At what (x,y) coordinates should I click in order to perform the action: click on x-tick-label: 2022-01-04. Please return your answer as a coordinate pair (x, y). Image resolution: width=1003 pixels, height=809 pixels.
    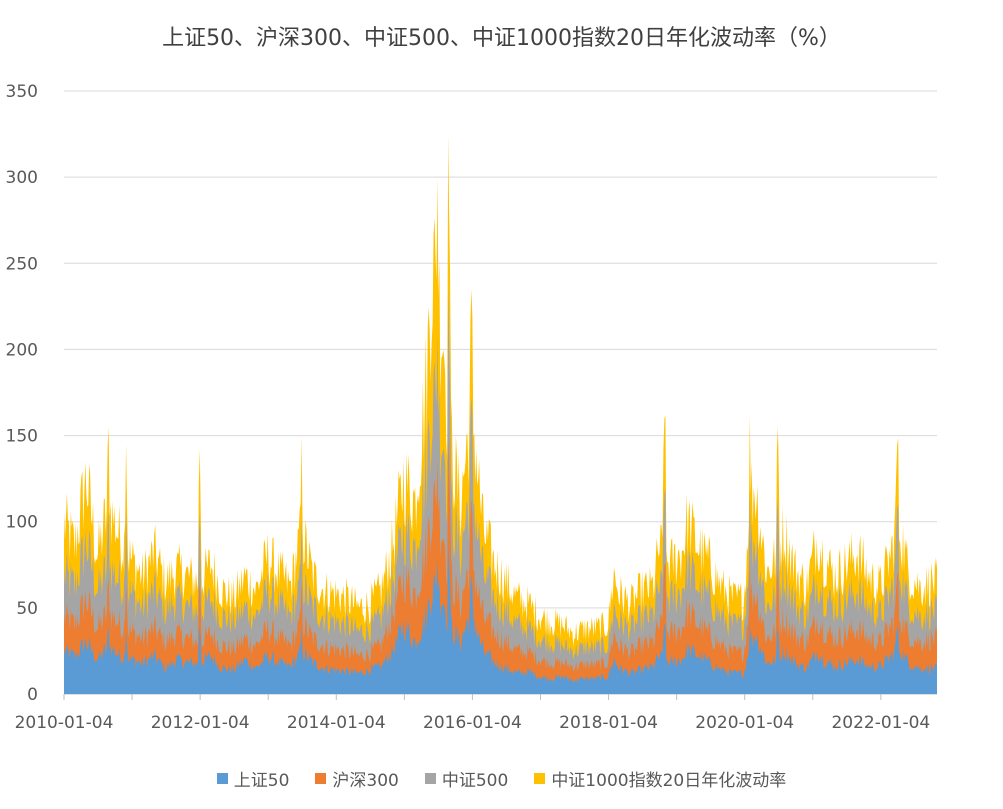
    Looking at the image, I should click on (880, 723).